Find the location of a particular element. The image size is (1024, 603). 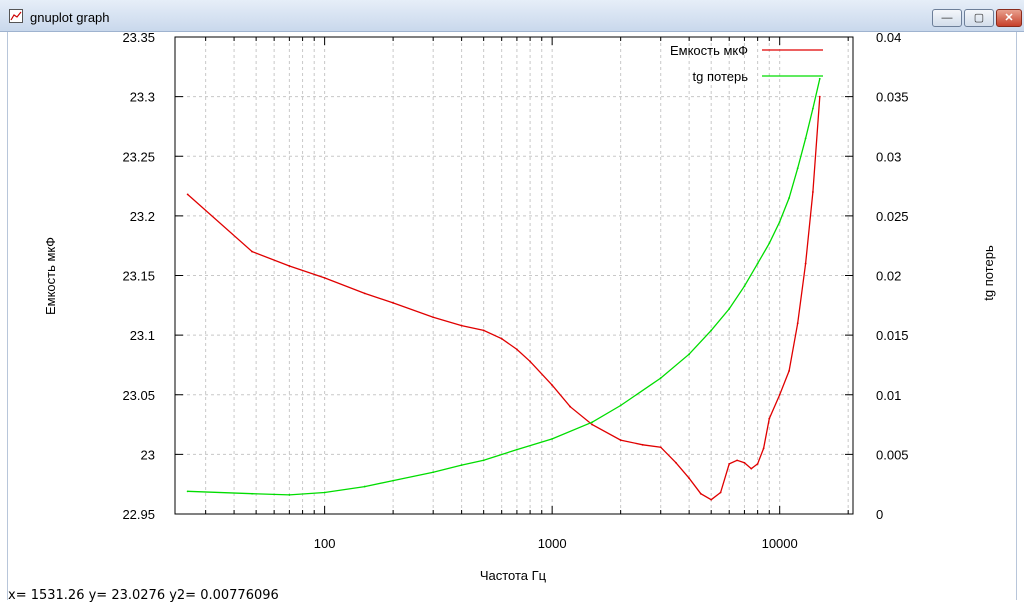

y2-tick-label: 0.02 is located at coordinates (888, 276).